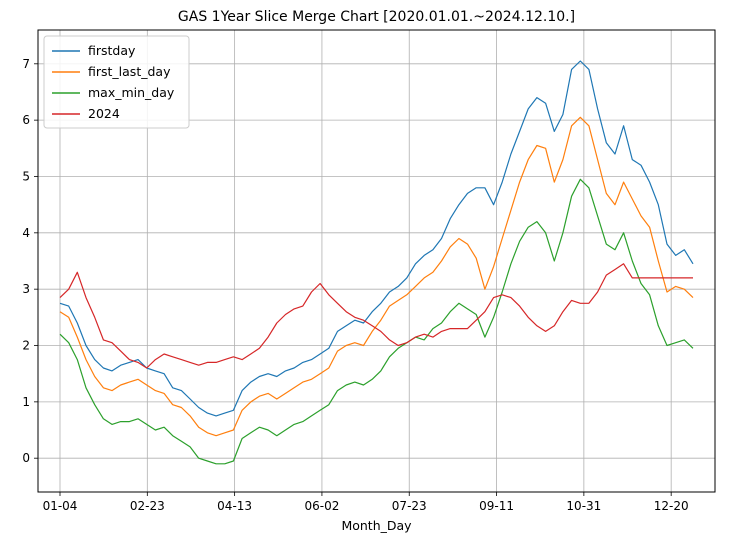 This screenshot has width=736, height=545. What do you see at coordinates (30, 261) in the screenshot?
I see `y-axis: 0 1 2 3 4 5 6 7` at bounding box center [30, 261].